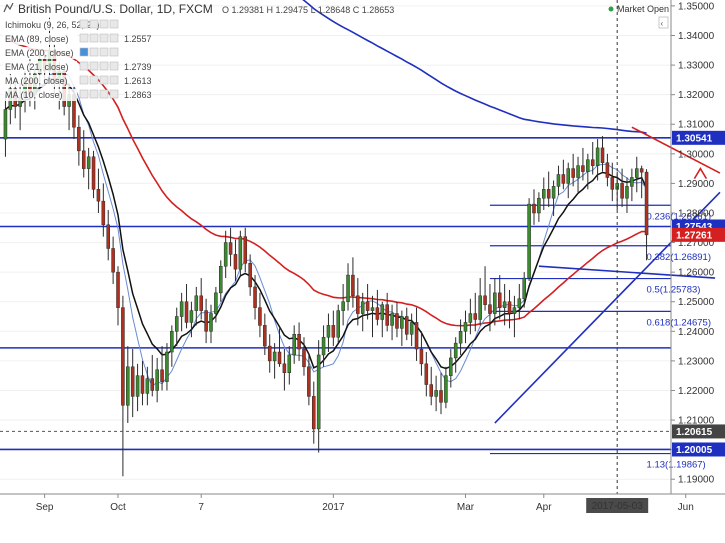  What do you see at coordinates (694, 432) in the screenshot?
I see `price-tag-label: 1.20615` at bounding box center [694, 432].